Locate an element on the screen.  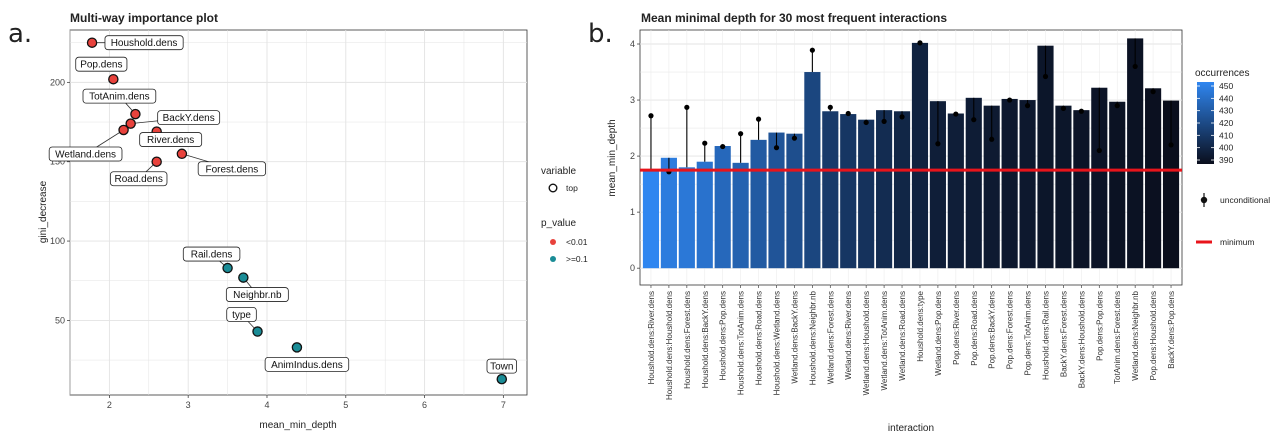
point-label-road-dens: Road.dens is located at coordinates (138, 179).